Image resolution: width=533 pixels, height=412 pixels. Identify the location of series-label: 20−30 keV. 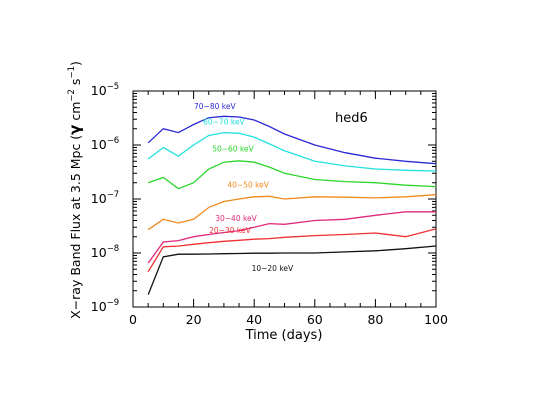
(230, 230).